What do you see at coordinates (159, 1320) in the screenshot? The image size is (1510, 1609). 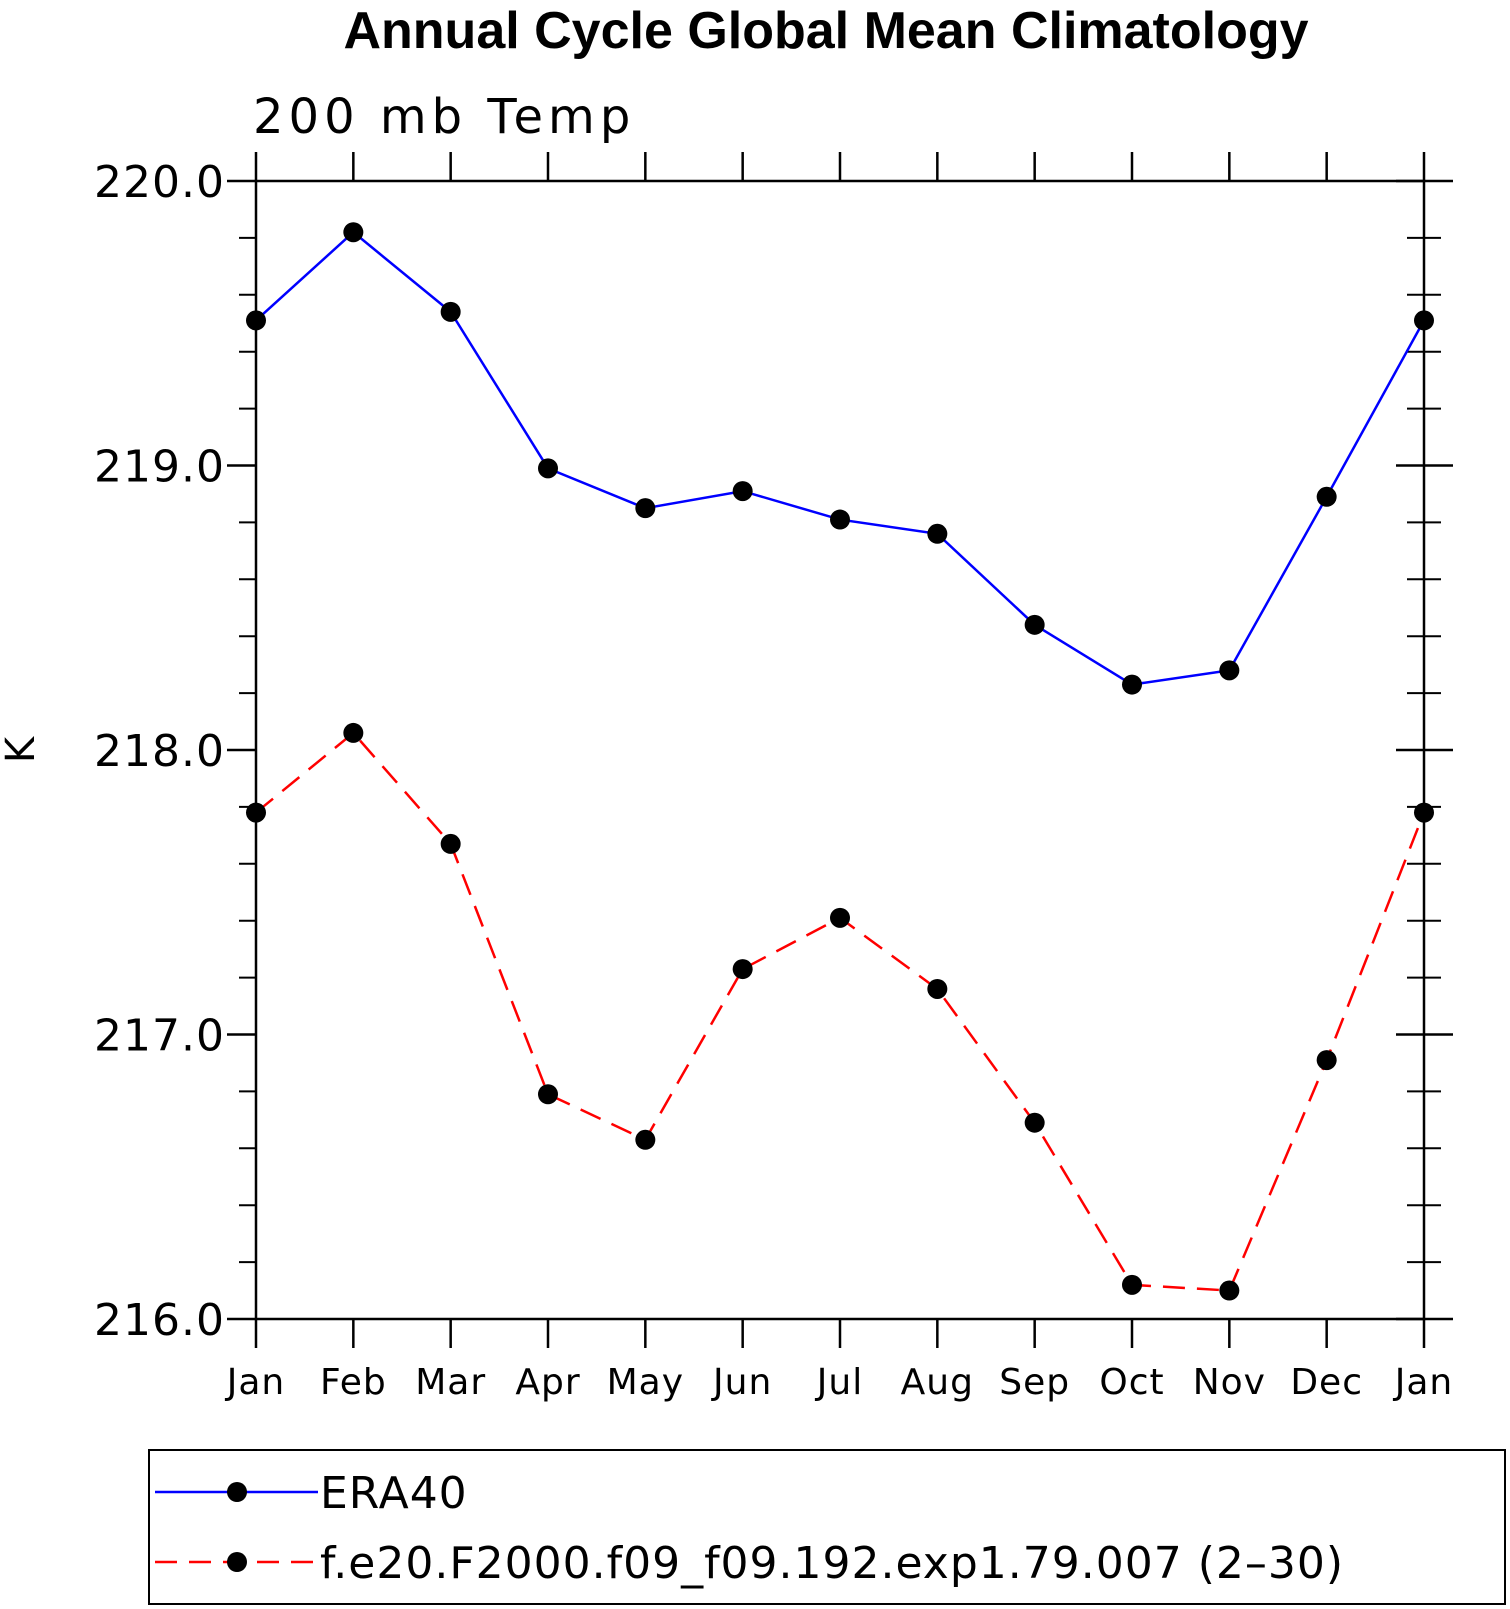 I see `y-tick-label: 216.0` at bounding box center [159, 1320].